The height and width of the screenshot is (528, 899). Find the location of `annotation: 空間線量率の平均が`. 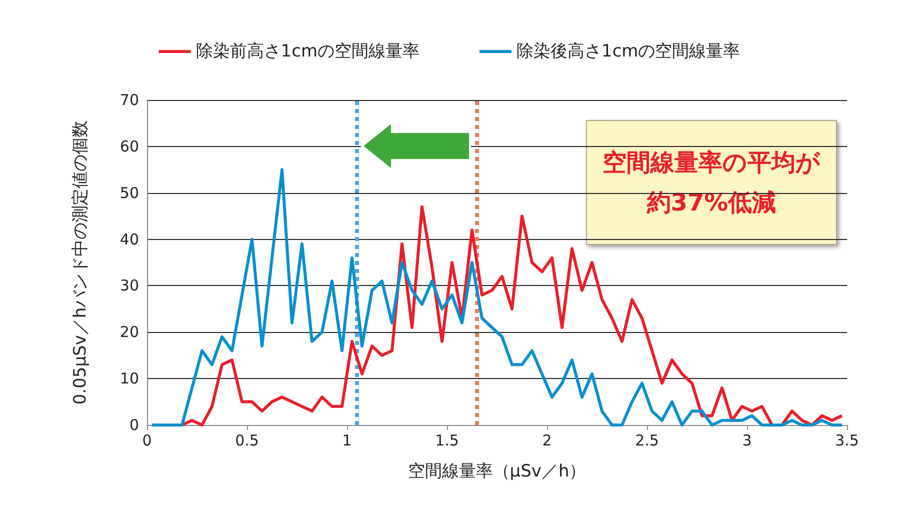

annotation: 空間線量率の平均が is located at coordinates (711, 162).